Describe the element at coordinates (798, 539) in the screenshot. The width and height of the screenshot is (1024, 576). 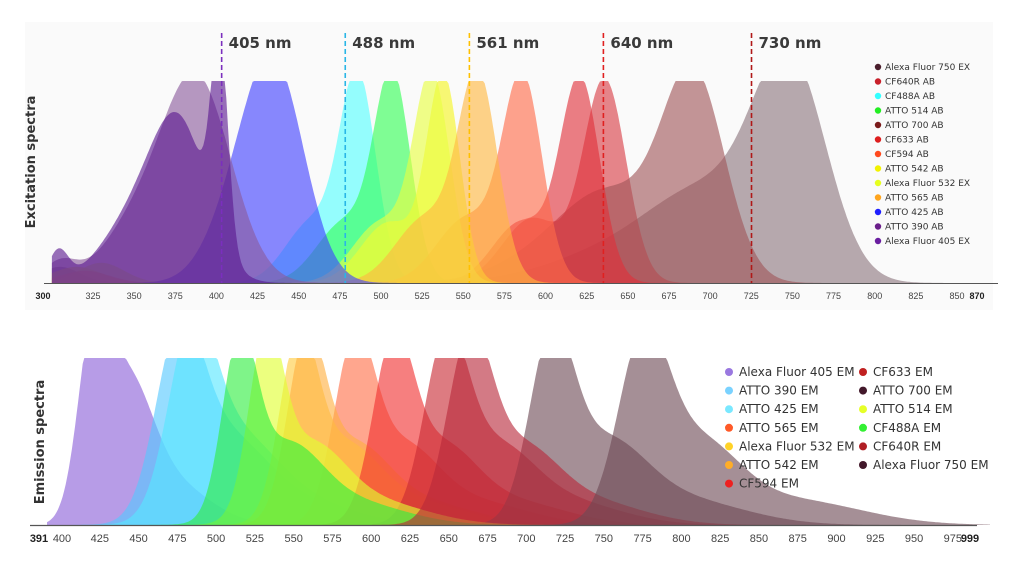
I see `x-tick-label: 875` at that location.